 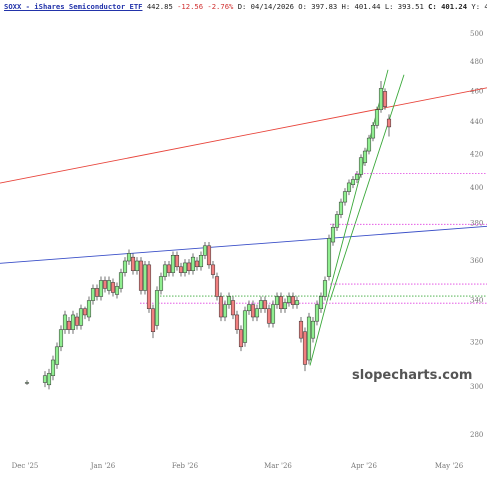 What do you see at coordinates (476, 188) in the screenshot?
I see `y-tick-label: 400` at bounding box center [476, 188].